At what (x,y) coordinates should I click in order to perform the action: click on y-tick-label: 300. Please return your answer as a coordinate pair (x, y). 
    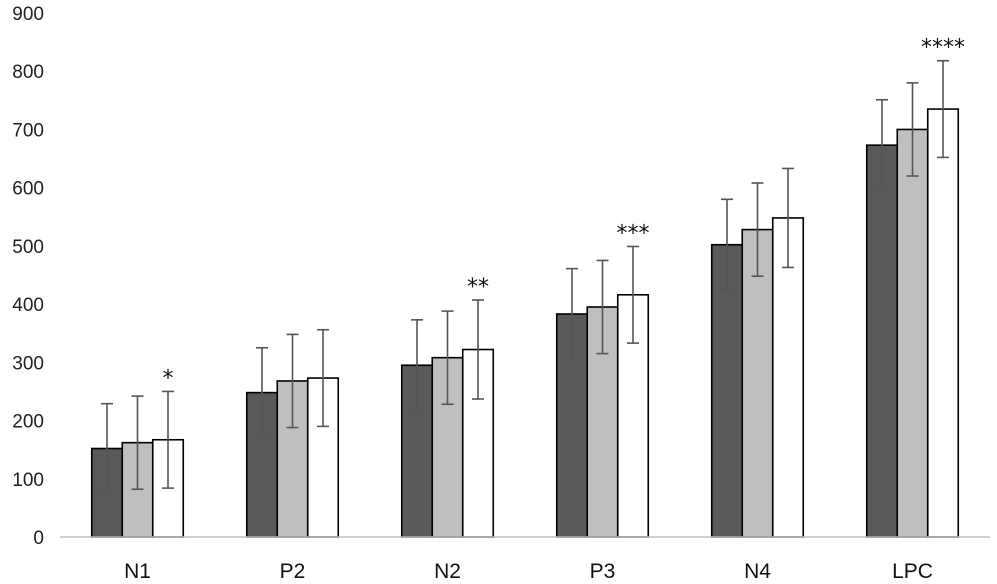
    Looking at the image, I should click on (28, 363).